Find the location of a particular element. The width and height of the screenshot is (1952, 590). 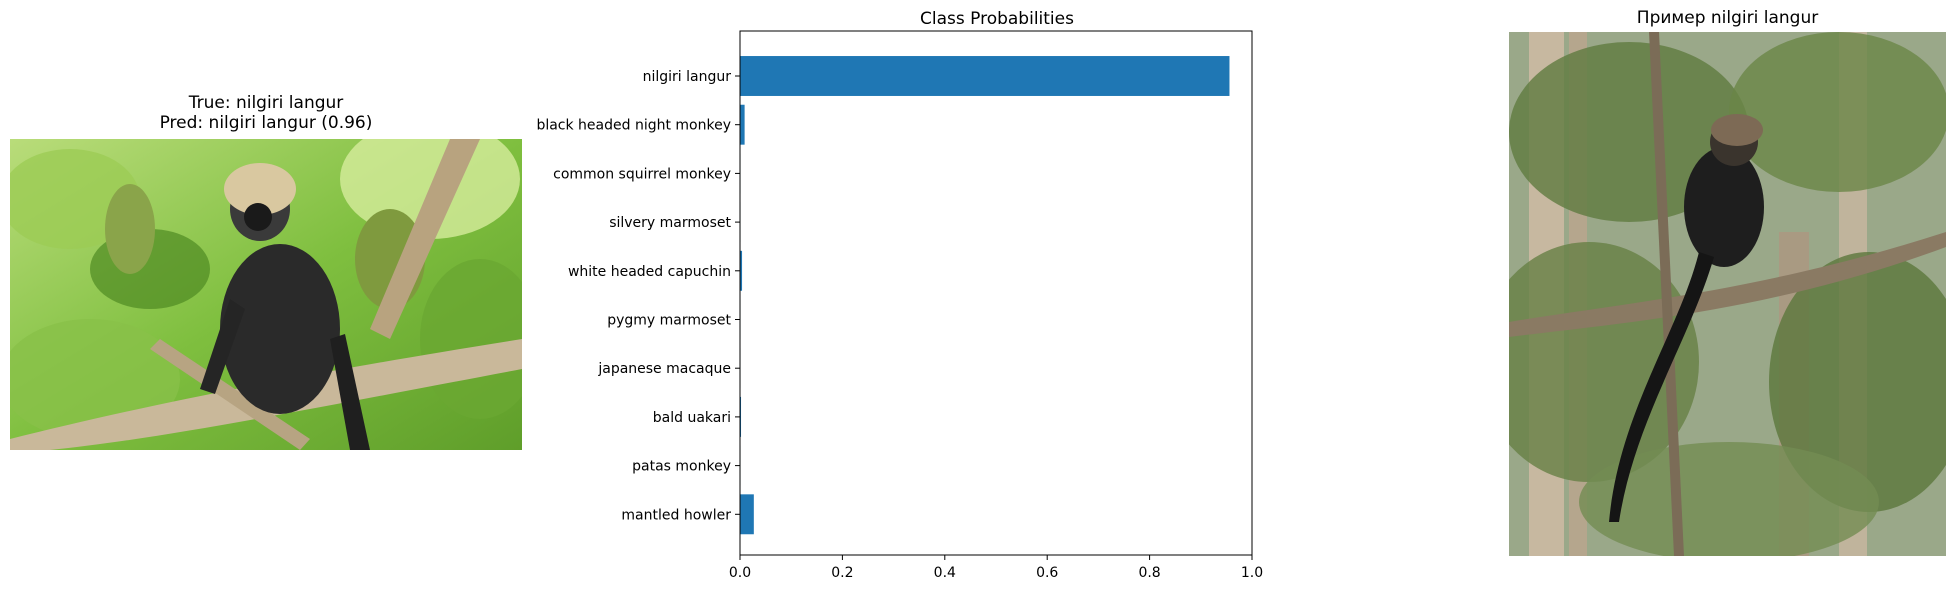

x-tick-label: 1.0 is located at coordinates (1252, 573).